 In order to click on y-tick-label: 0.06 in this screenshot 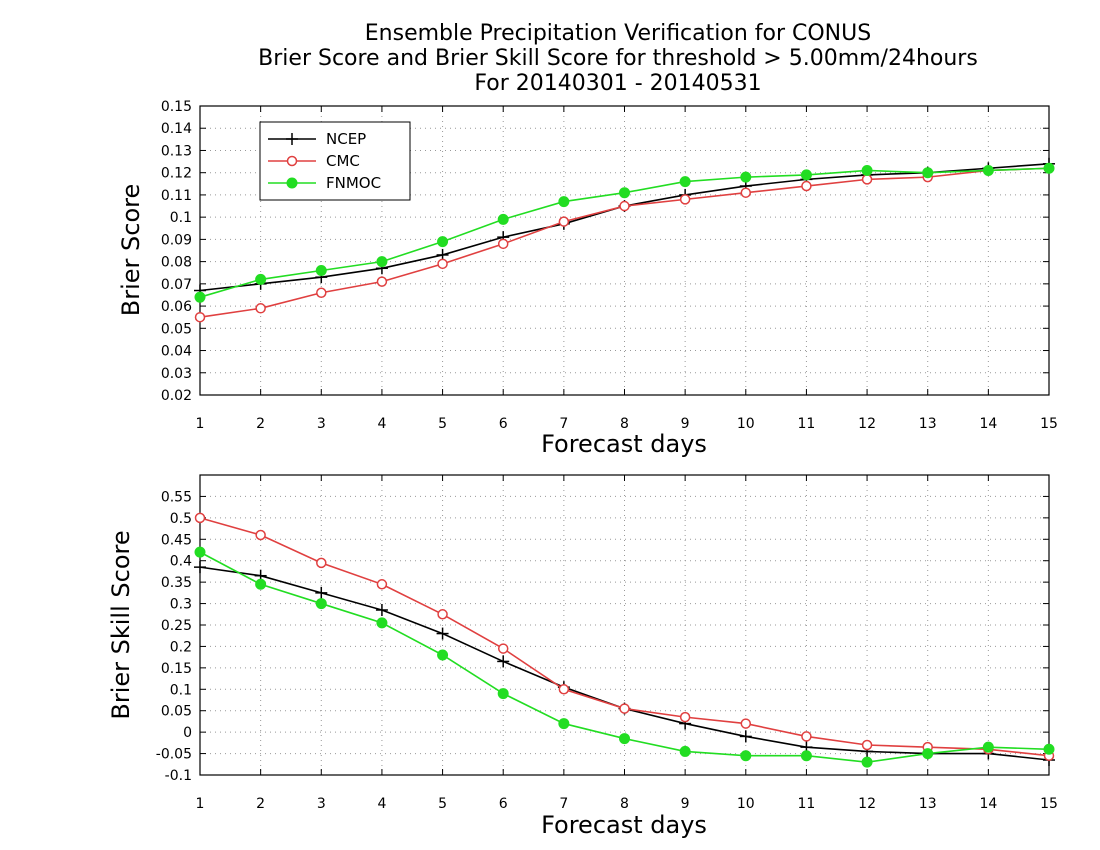, I will do `click(176, 307)`.